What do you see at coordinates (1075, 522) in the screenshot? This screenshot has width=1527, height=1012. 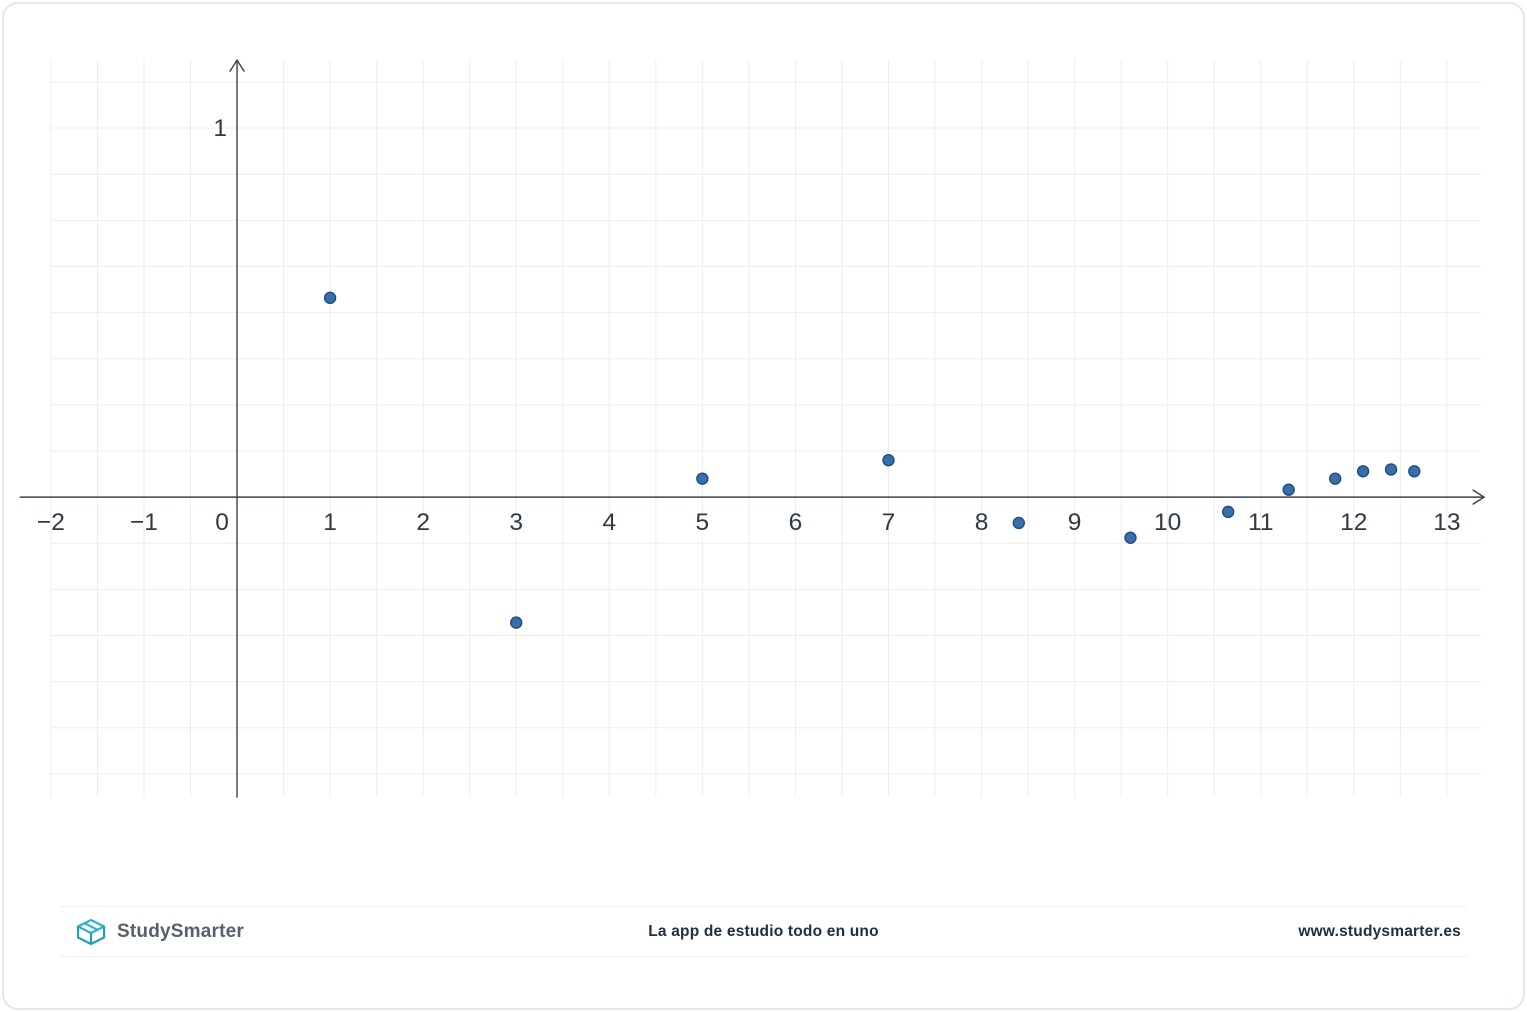 I see `x-tick-label: 9` at bounding box center [1075, 522].